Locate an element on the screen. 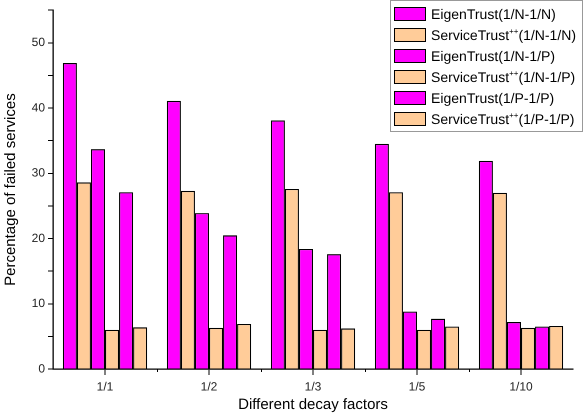  y-tick-label: 30 is located at coordinates (39, 173).